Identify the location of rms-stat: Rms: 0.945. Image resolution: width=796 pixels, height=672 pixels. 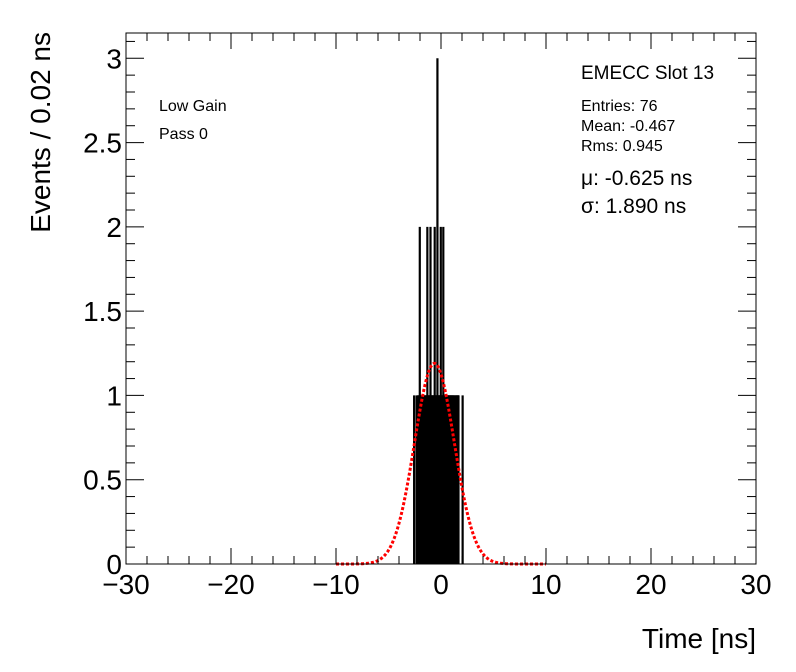
(622, 146).